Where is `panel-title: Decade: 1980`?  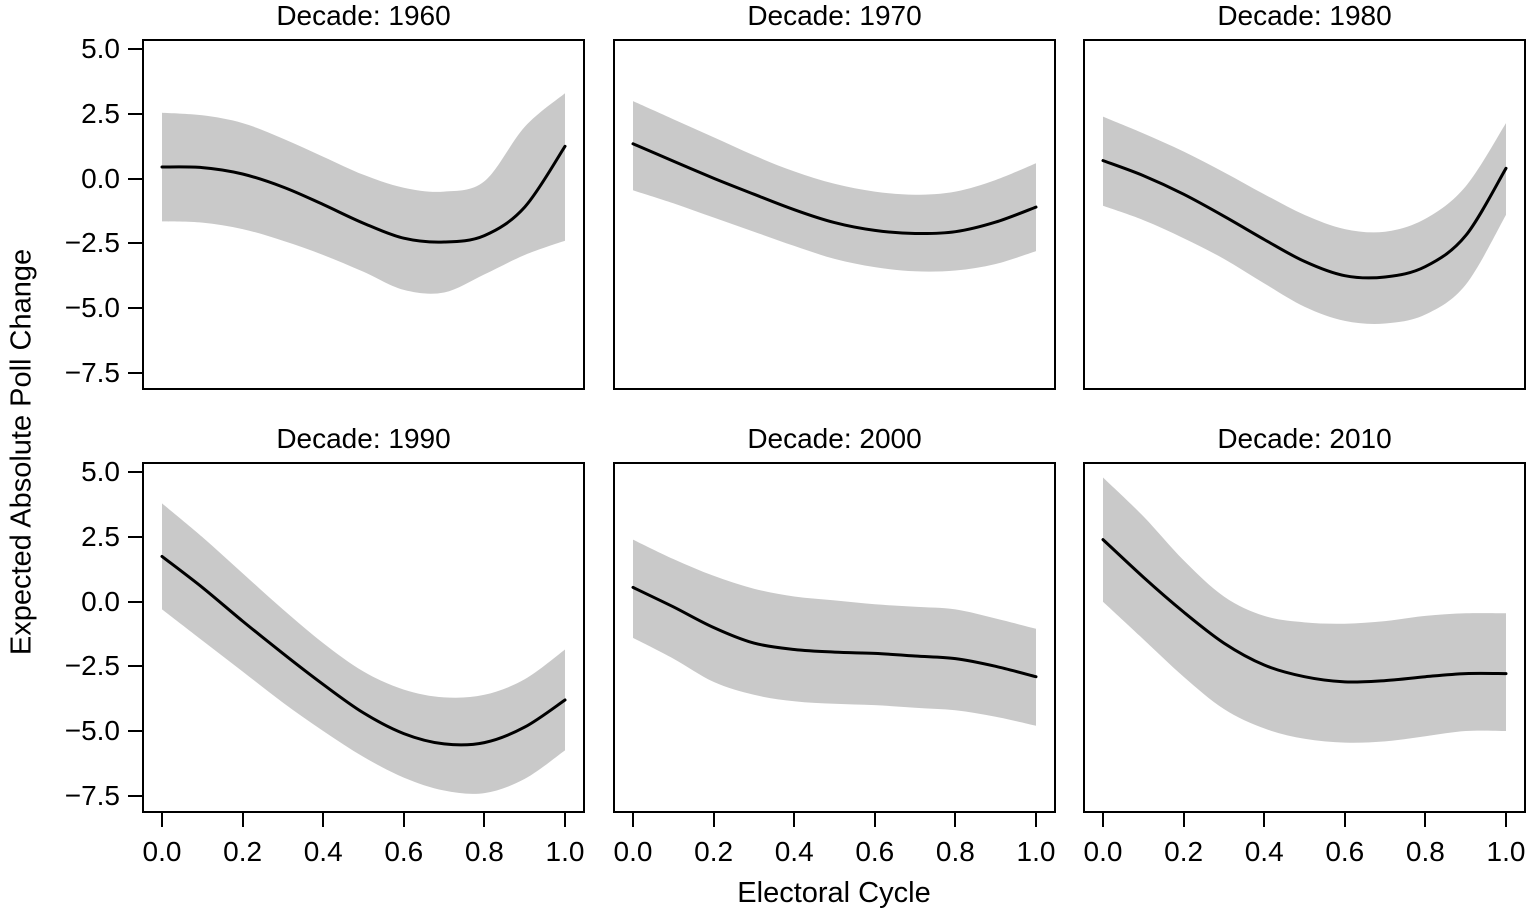
panel-title: Decade: 1980 is located at coordinates (1304, 15).